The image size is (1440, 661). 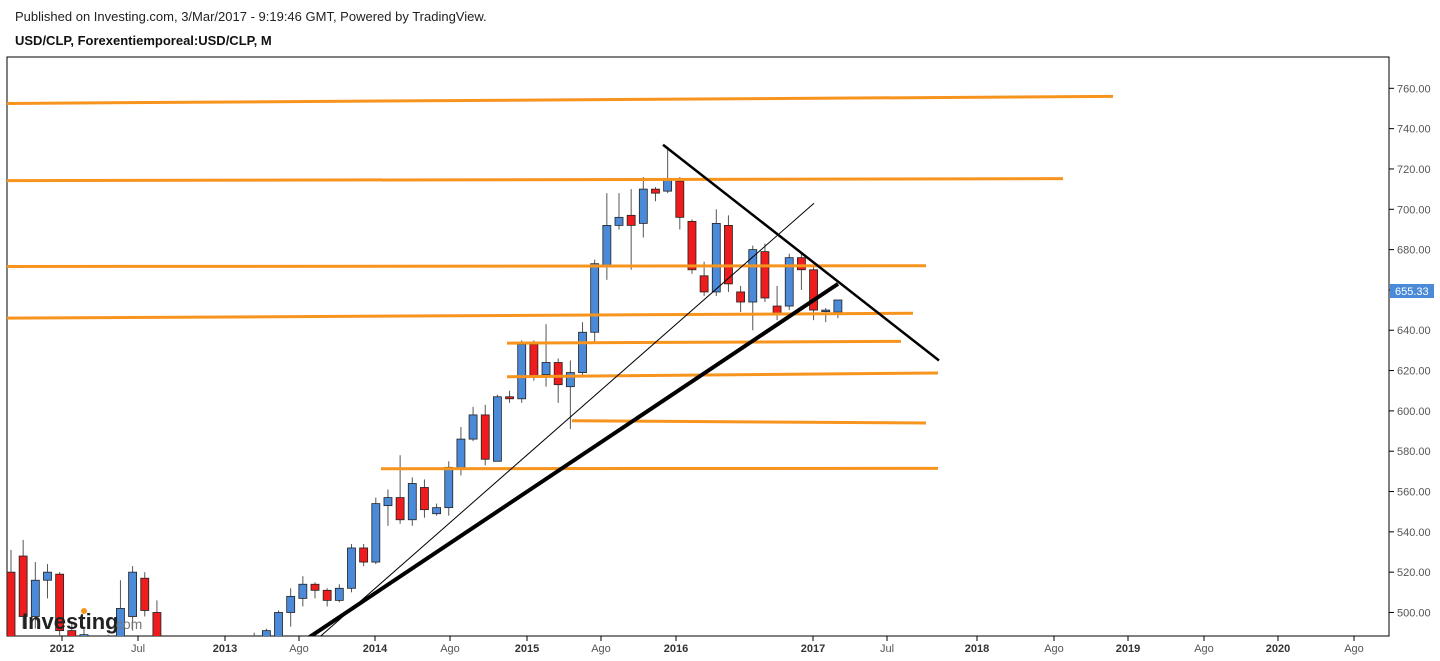 I want to click on x-tick-label: 2013, so click(x=225, y=649).